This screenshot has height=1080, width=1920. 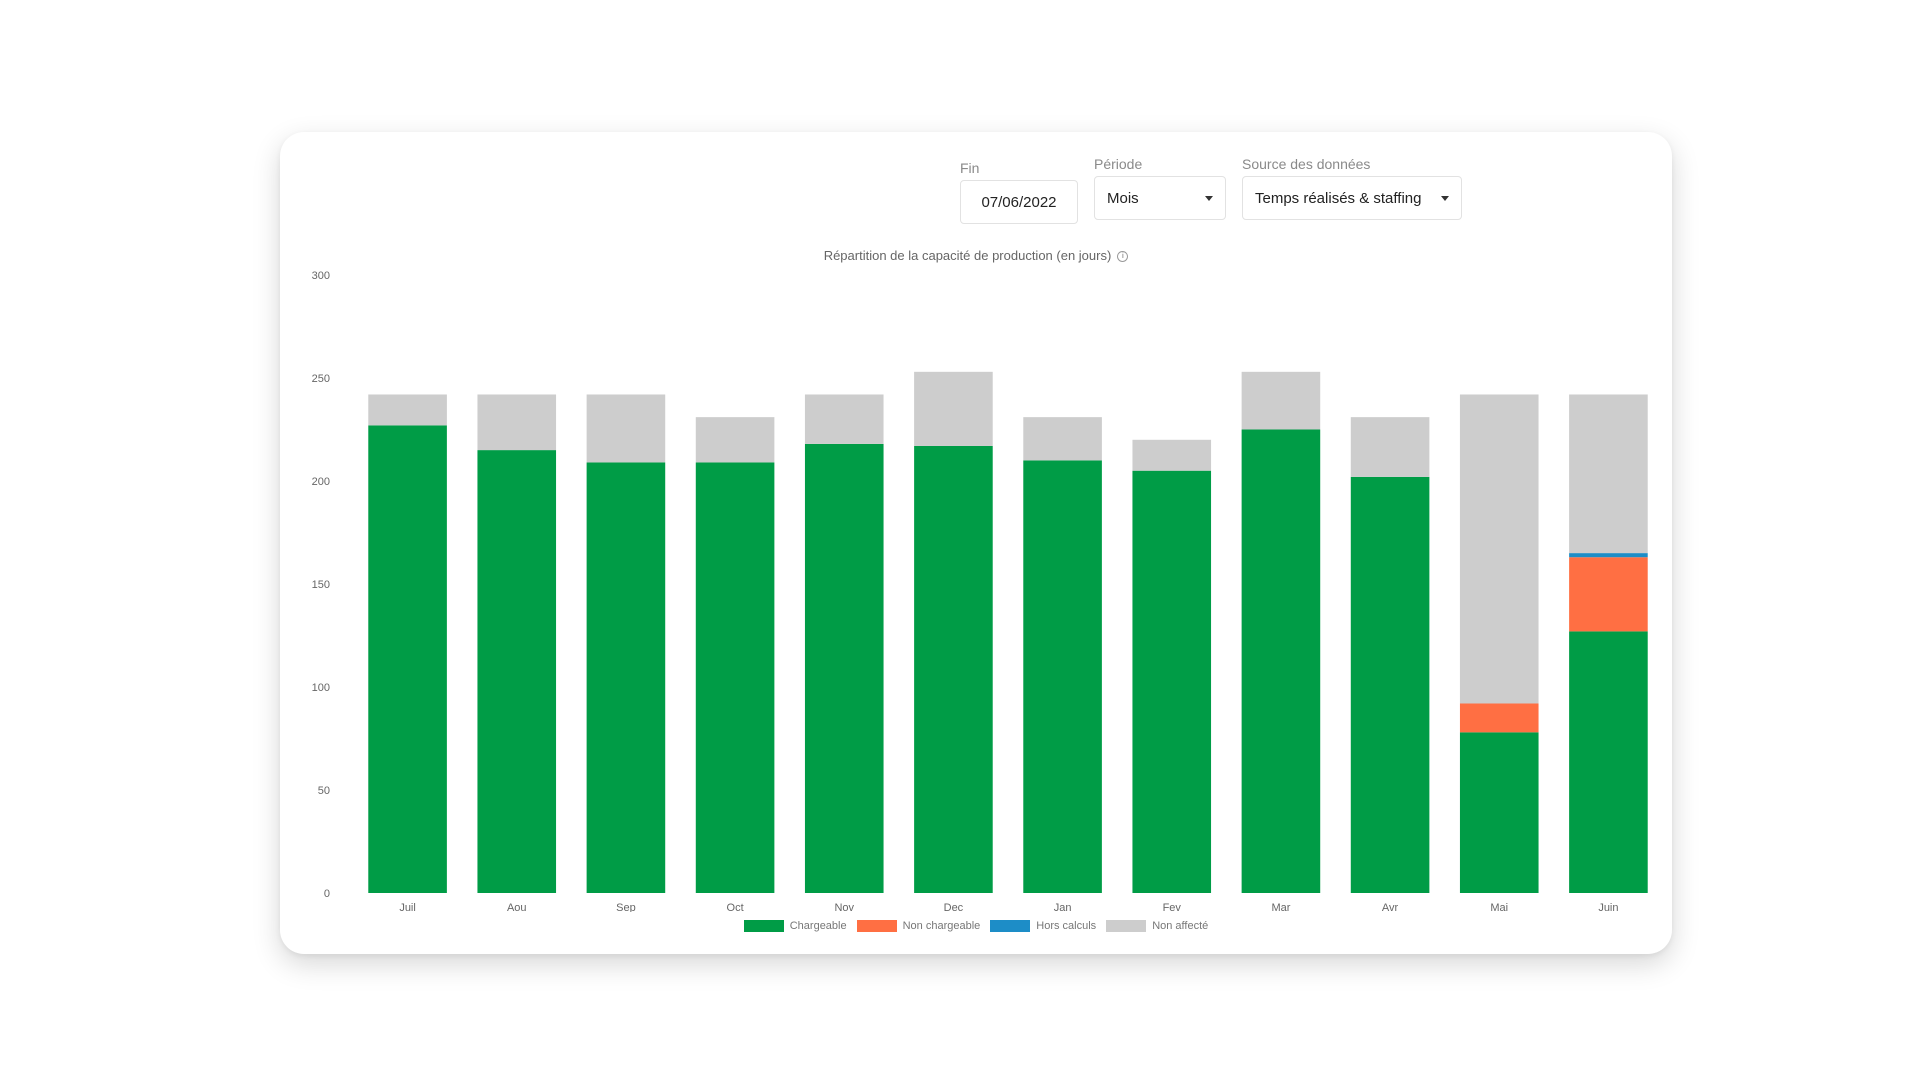 I want to click on bar-non-affecte-aou, so click(x=517, y=422).